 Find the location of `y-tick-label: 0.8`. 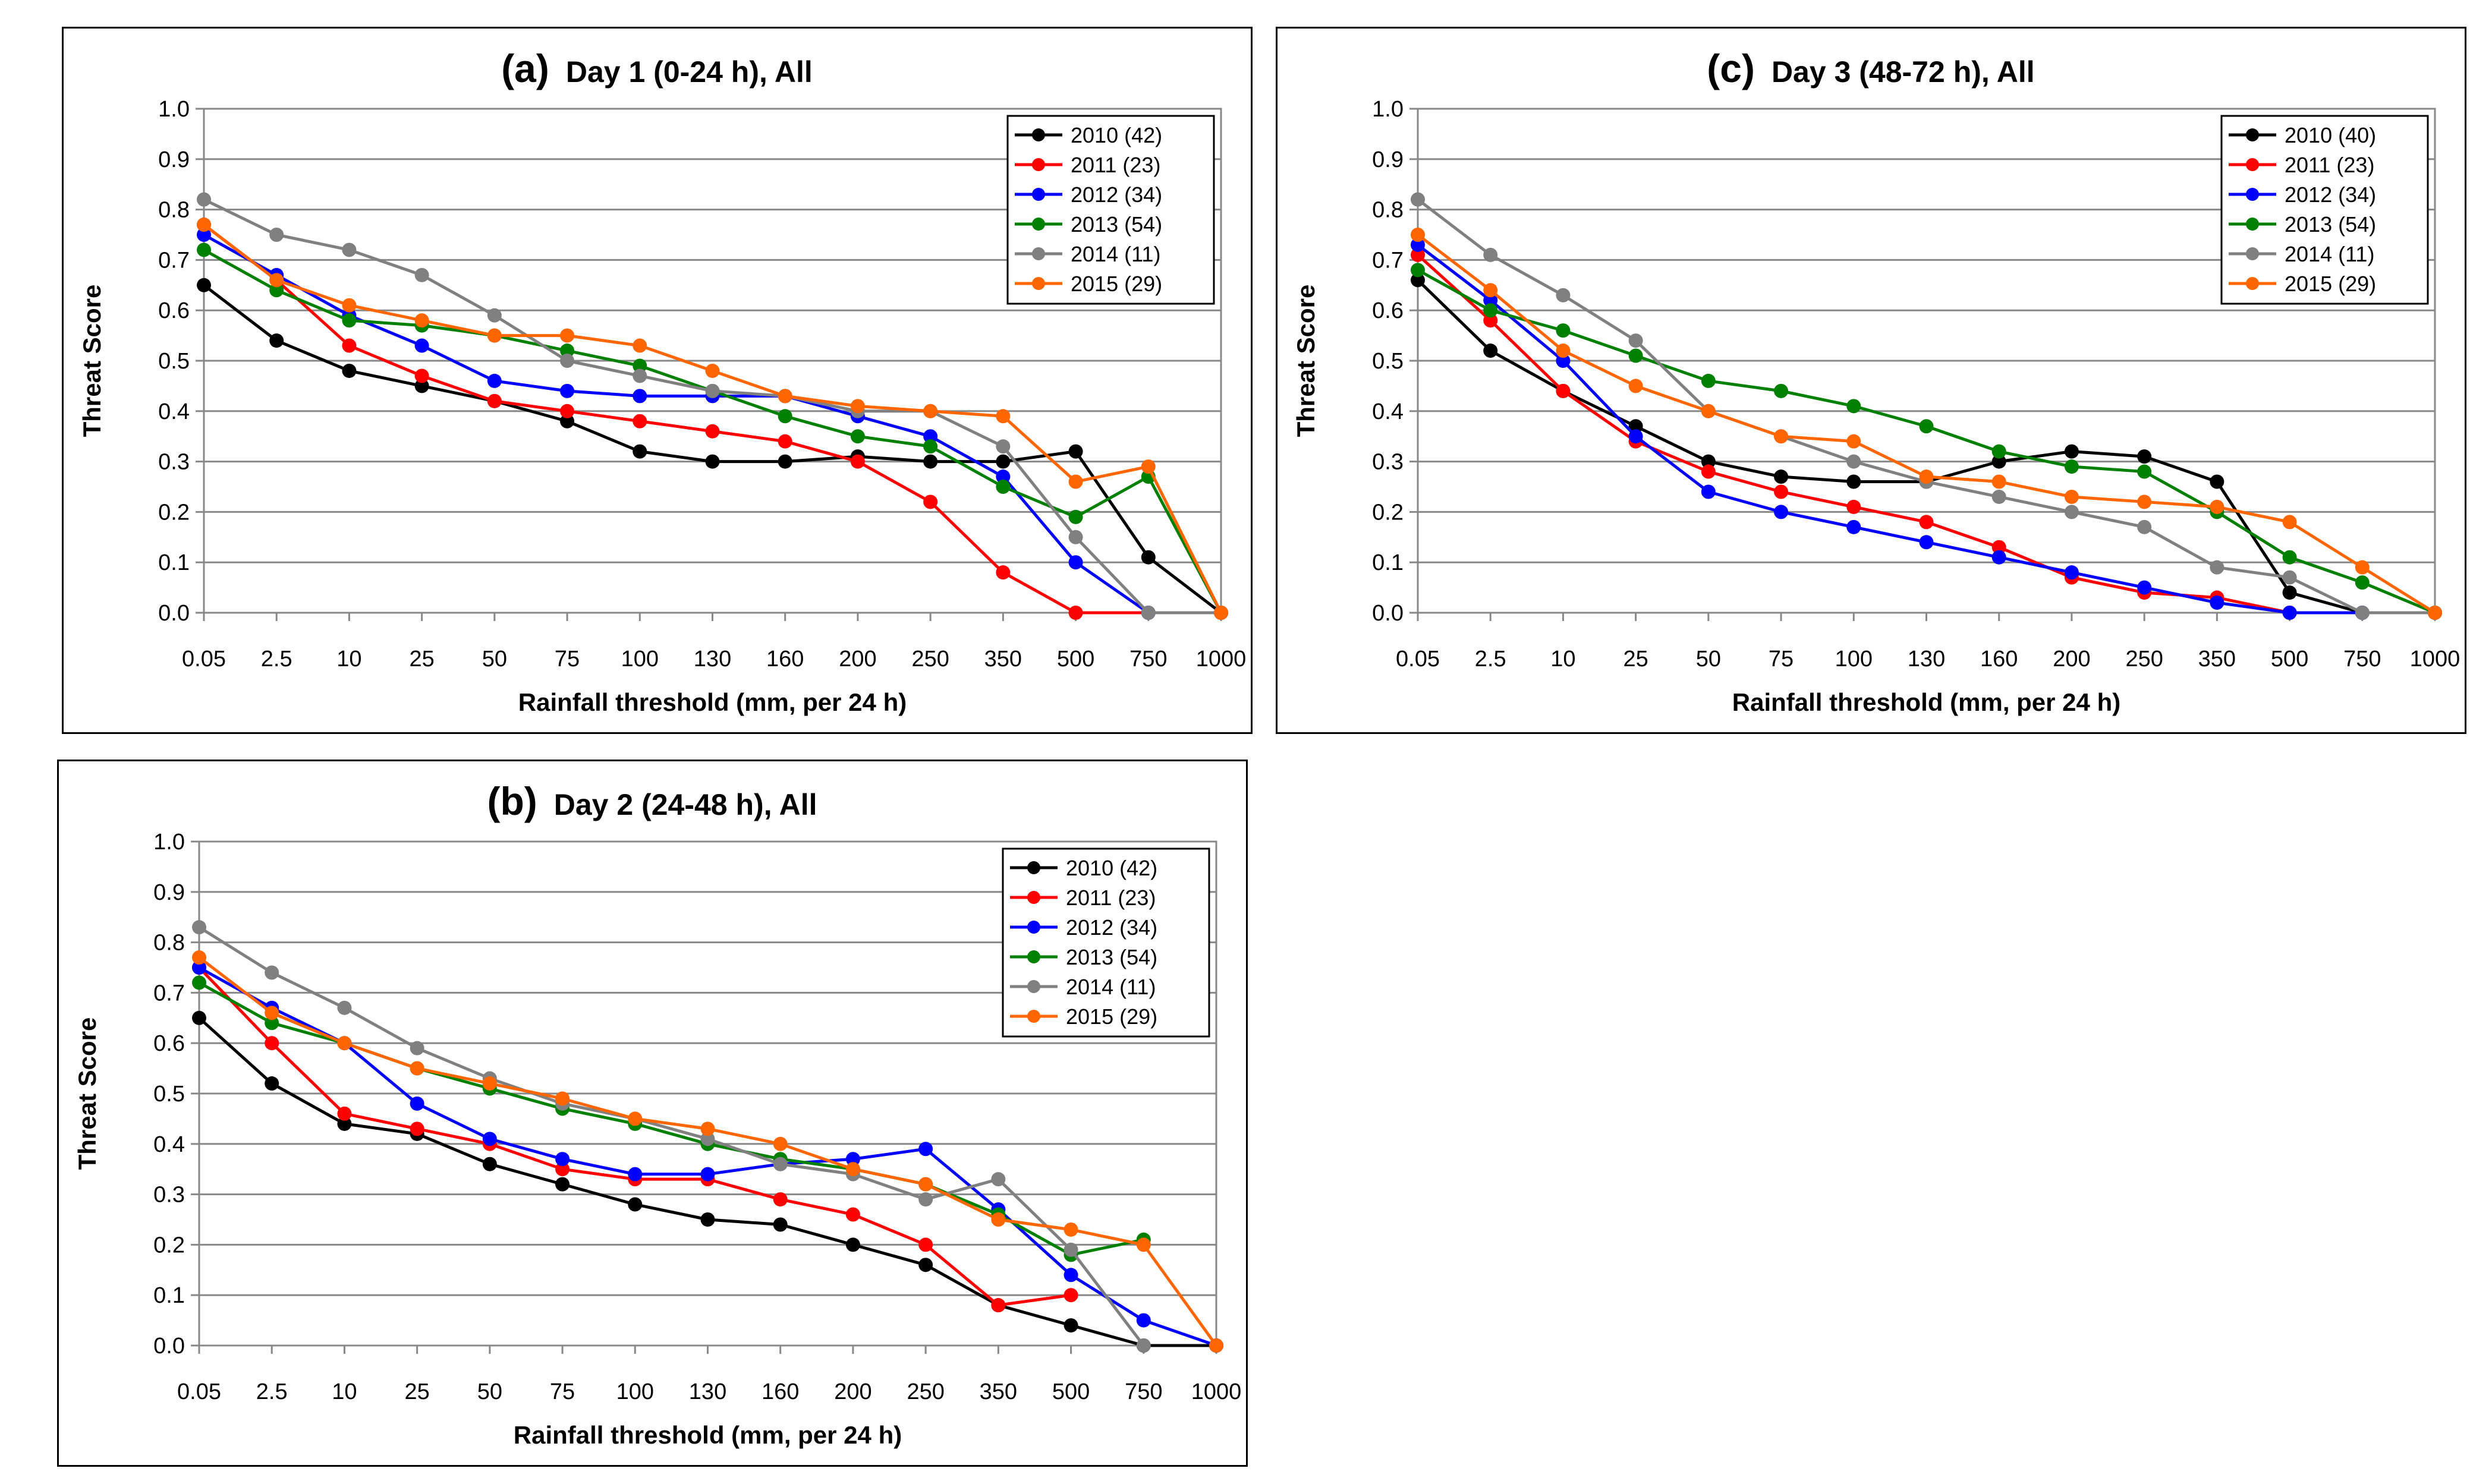

y-tick-label: 0.8 is located at coordinates (174, 211).